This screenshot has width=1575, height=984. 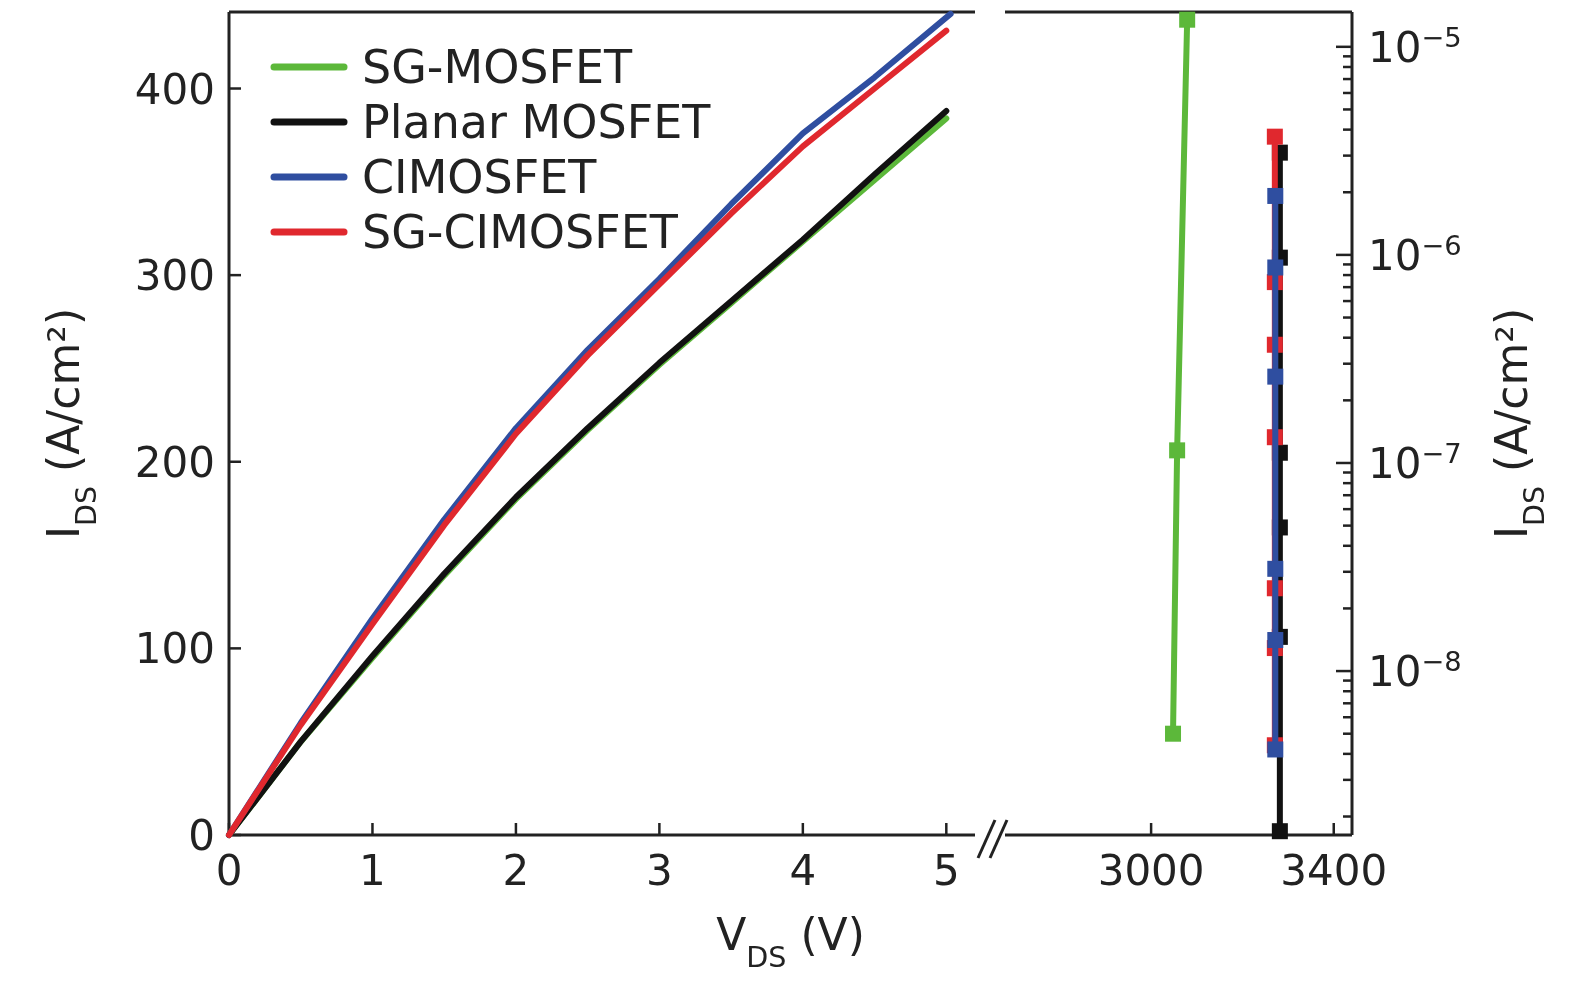 What do you see at coordinates (803, 870) in the screenshot?
I see `x-tick-label: 4` at bounding box center [803, 870].